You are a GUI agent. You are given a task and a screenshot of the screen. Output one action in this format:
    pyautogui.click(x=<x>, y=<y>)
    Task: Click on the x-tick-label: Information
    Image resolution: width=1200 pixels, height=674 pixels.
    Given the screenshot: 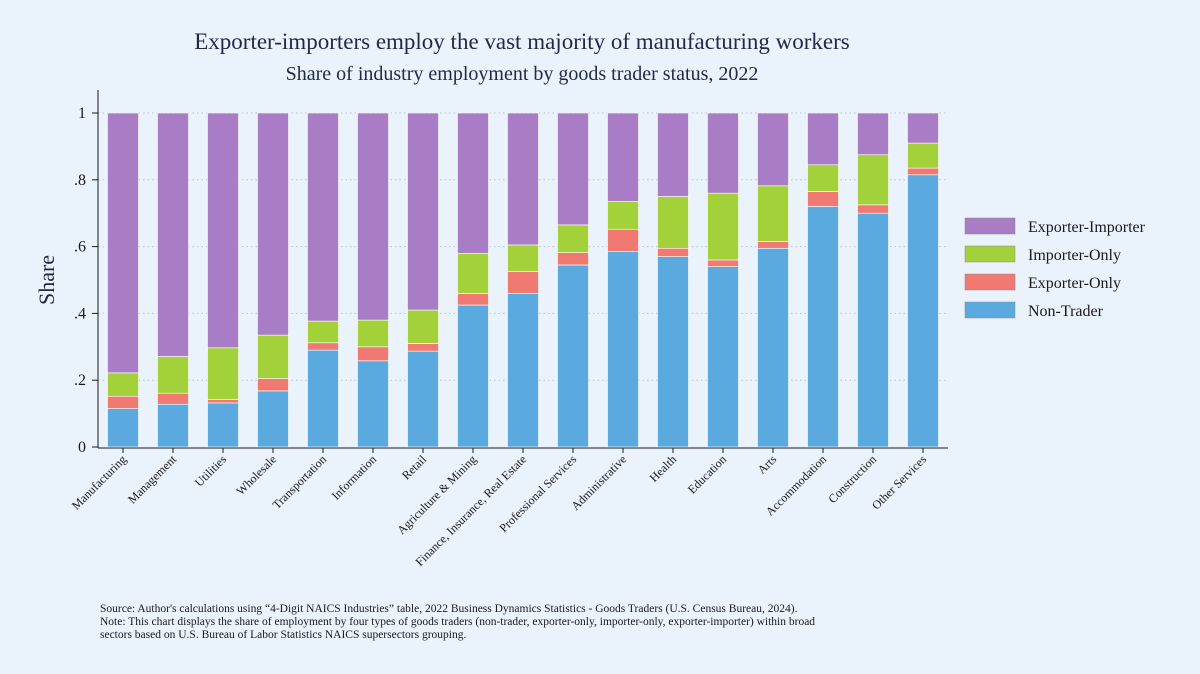 What is the action you would take?
    pyautogui.click(x=354, y=477)
    